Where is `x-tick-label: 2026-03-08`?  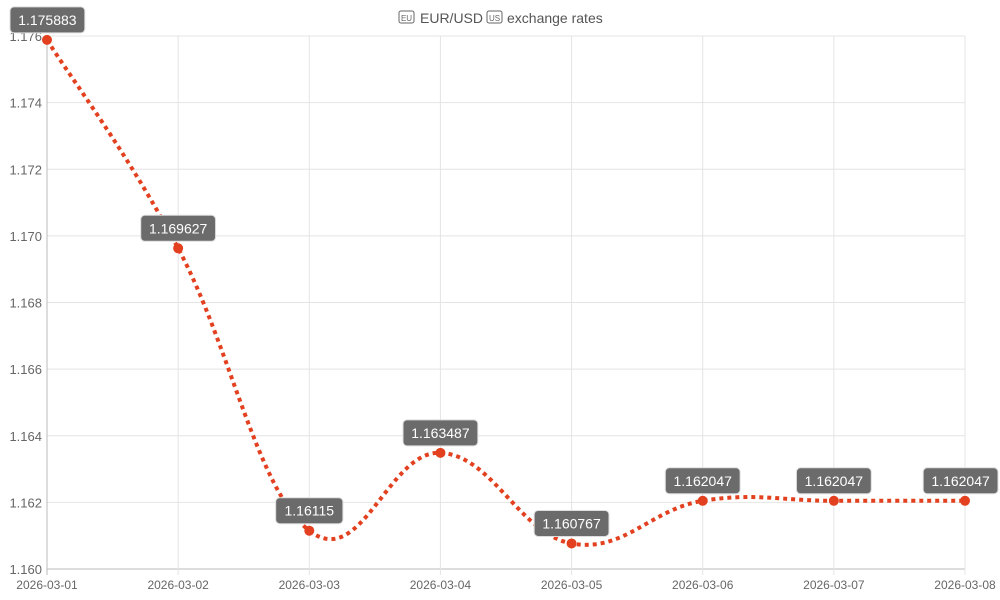 x-tick-label: 2026-03-08 is located at coordinates (965, 585).